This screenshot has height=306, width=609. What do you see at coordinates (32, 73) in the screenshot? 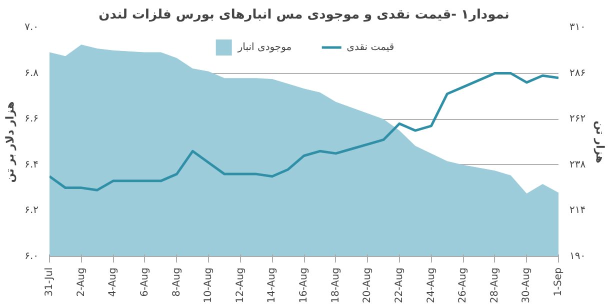
I see `y-tick-label: ۶.۸` at bounding box center [32, 73].